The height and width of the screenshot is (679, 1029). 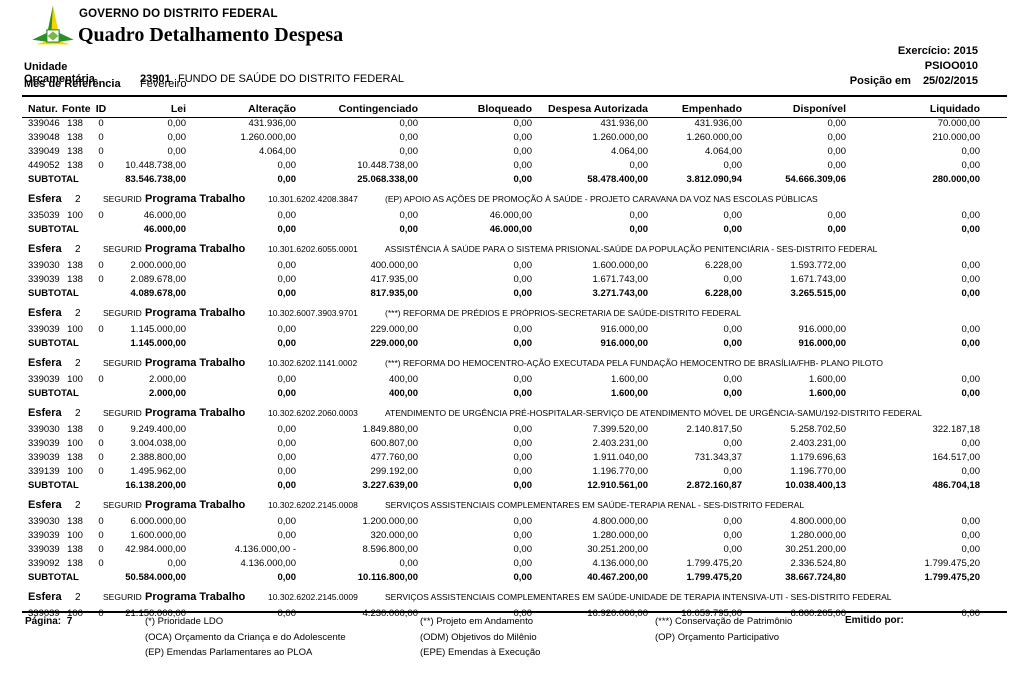 I want to click on cell: 1.280.000,00, so click(x=620, y=535).